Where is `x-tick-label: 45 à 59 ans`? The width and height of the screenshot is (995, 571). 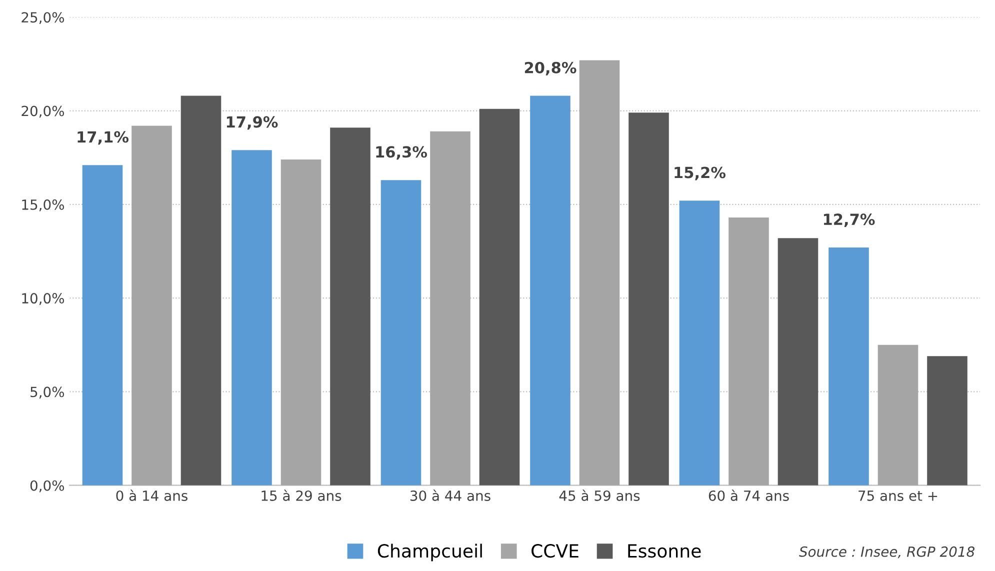 x-tick-label: 45 à 59 ans is located at coordinates (599, 495).